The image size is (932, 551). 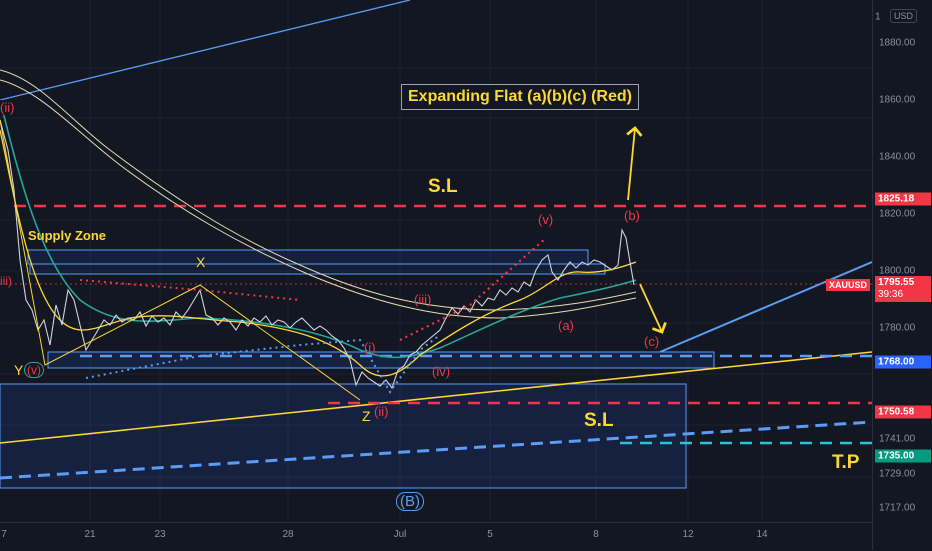 I want to click on wave-v-left-label: (v), so click(x=34, y=370).